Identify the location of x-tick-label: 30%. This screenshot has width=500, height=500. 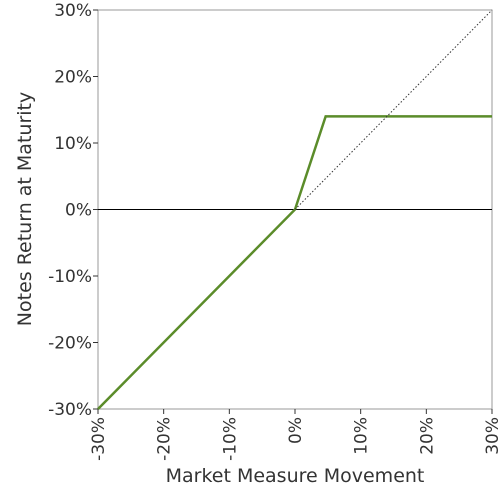
(491, 436).